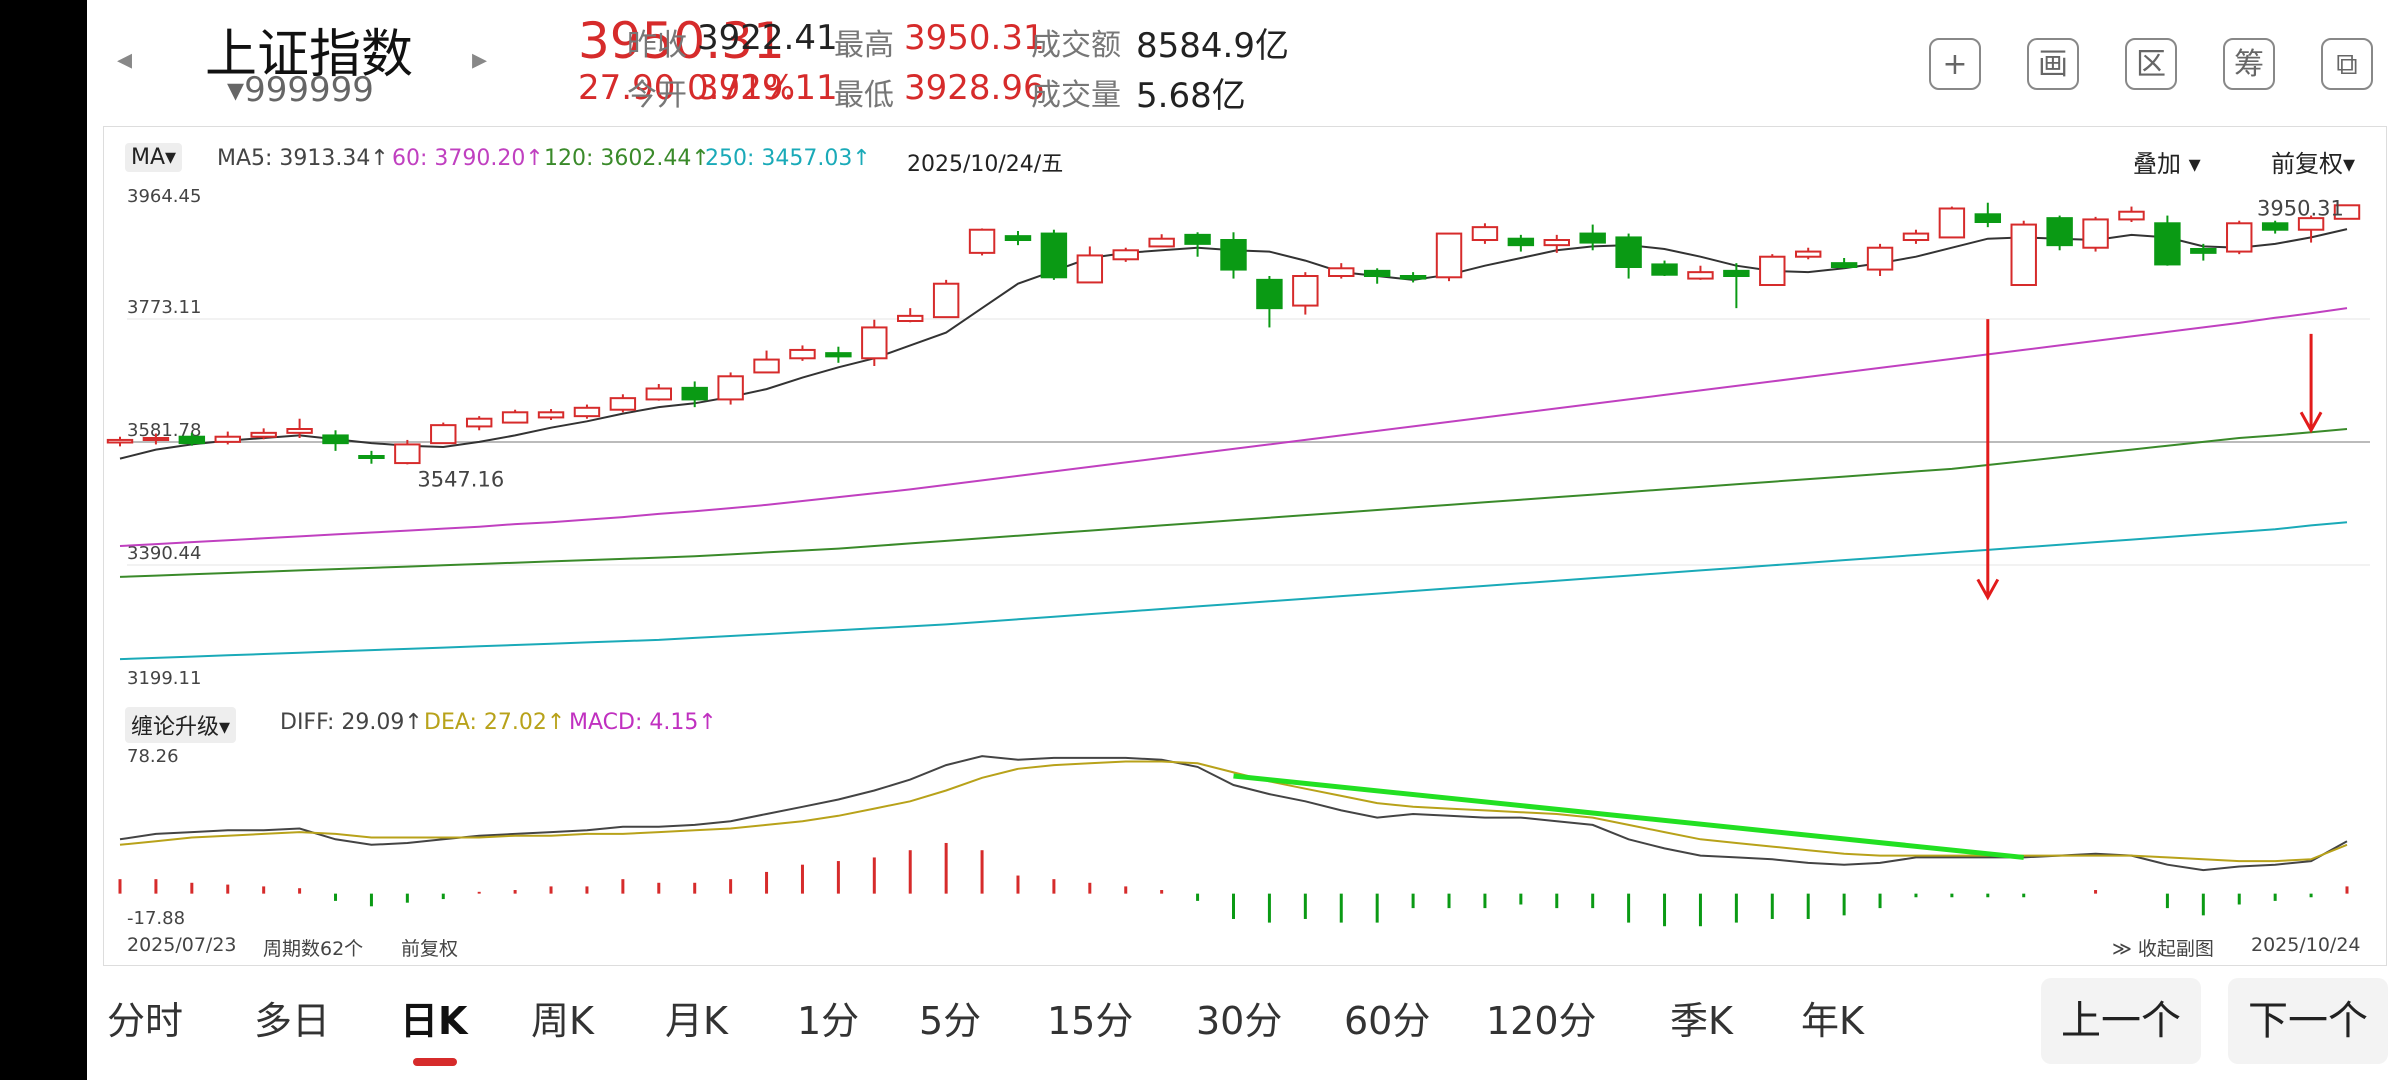 The width and height of the screenshot is (2400, 1080). What do you see at coordinates (2151, 64) in the screenshot?
I see `range-tool-button: 区` at bounding box center [2151, 64].